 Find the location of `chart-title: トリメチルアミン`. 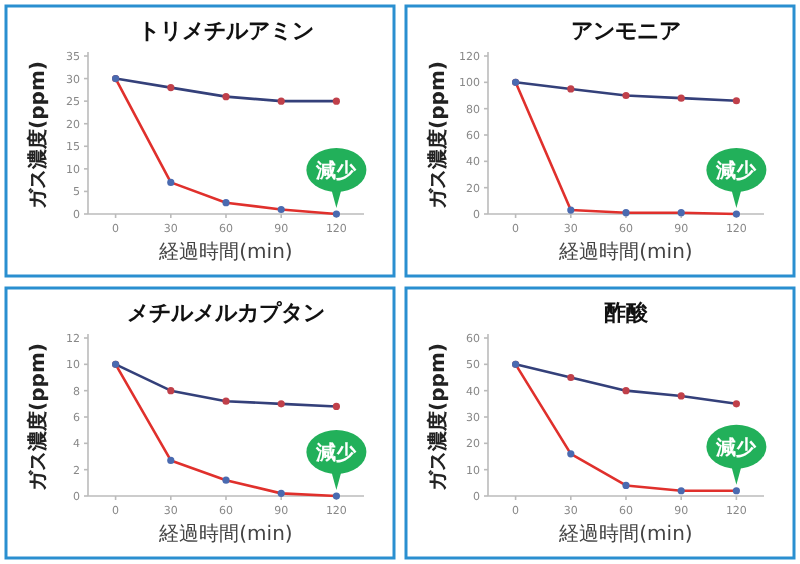

chart-title: トリメチルアミン is located at coordinates (226, 31).